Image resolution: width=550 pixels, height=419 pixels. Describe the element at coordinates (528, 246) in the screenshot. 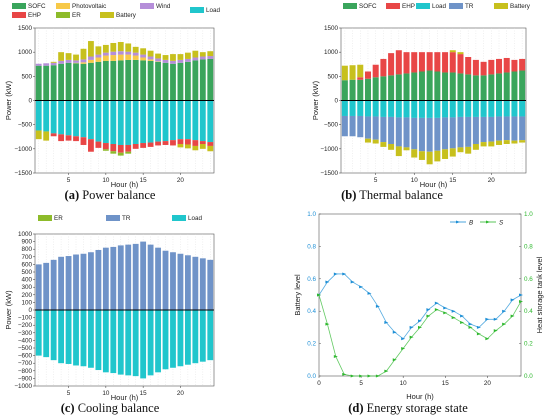

I see `y-tick-label-right: 0.8` at that location.